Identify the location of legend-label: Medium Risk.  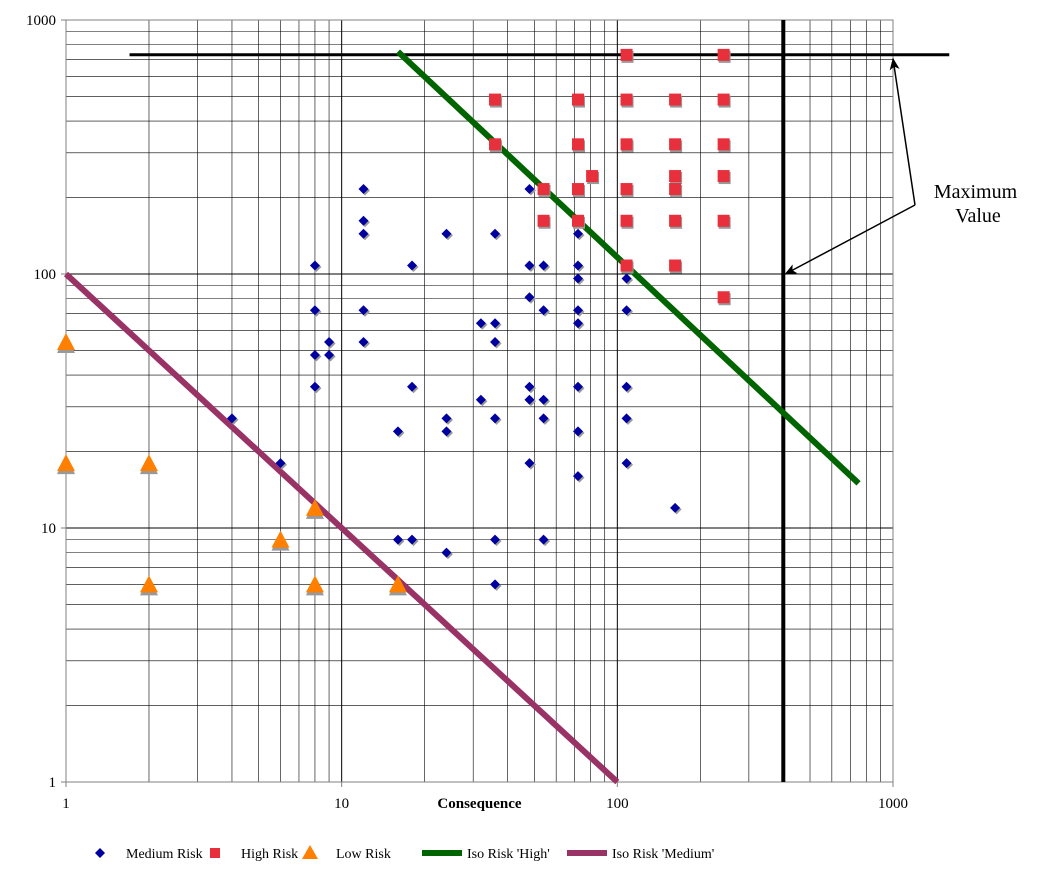
(164, 854).